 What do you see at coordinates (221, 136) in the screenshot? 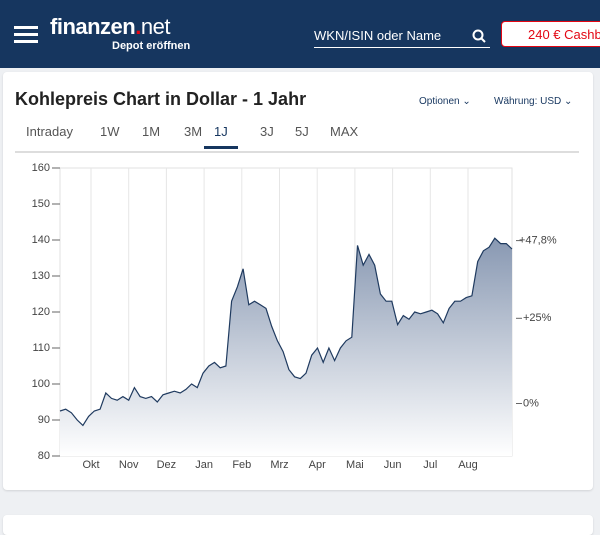
I see `tab: 1J` at bounding box center [221, 136].